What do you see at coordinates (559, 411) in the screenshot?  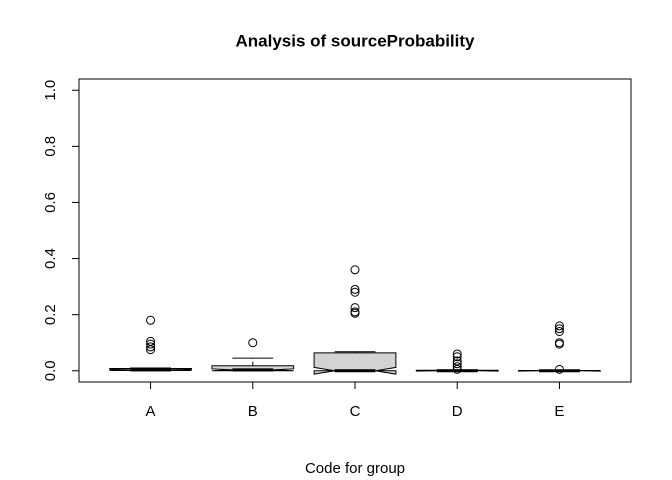 I see `x-tick-label: E` at bounding box center [559, 411].